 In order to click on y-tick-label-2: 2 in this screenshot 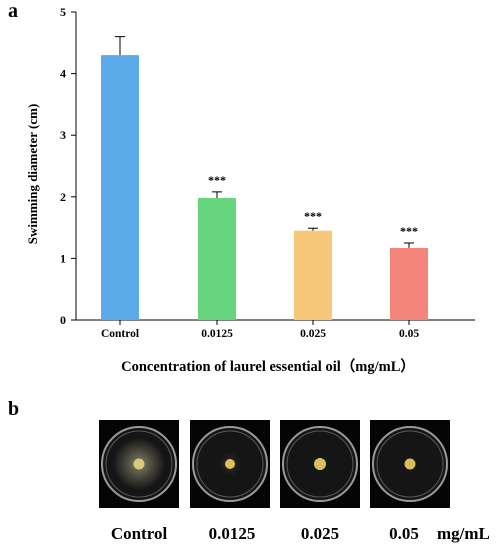, I will do `click(63, 197)`.